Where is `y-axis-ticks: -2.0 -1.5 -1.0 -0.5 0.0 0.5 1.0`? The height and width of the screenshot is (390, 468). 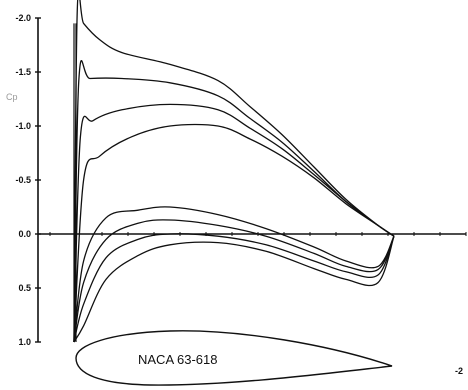
y-axis-ticks: -2.0 -1.5 -1.0 -0.5 0.0 0.5 1.0 is located at coordinates (28, 180).